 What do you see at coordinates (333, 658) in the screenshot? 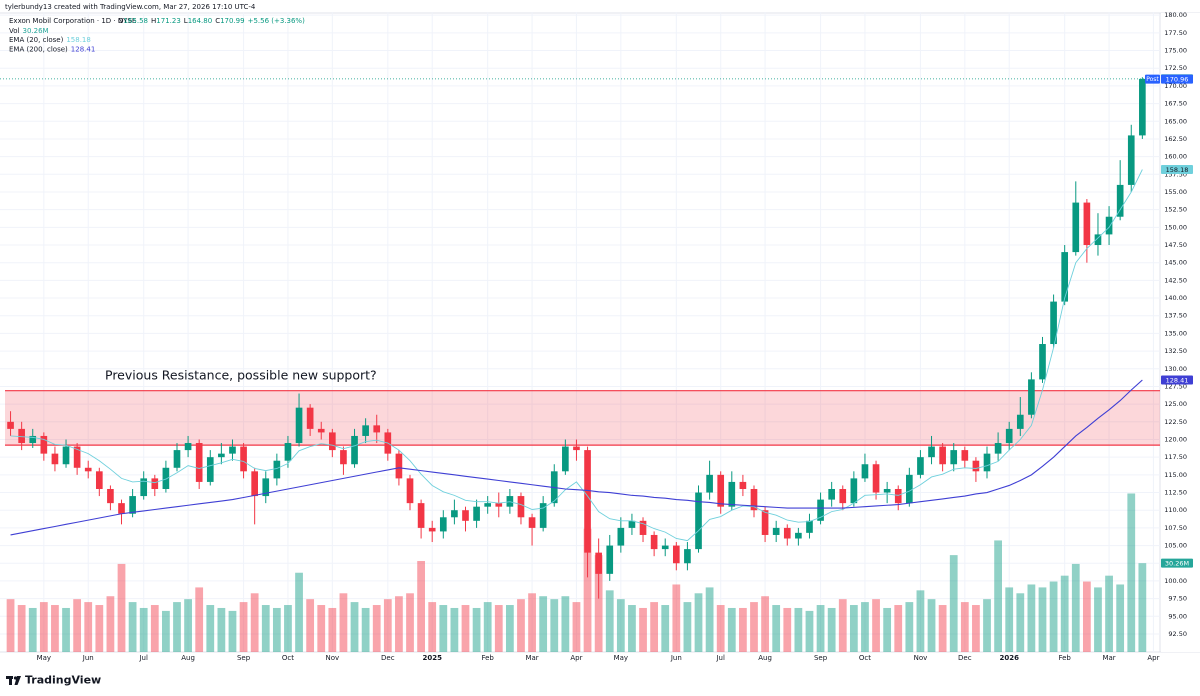
I see `x-tick-label: Nov` at bounding box center [333, 658].